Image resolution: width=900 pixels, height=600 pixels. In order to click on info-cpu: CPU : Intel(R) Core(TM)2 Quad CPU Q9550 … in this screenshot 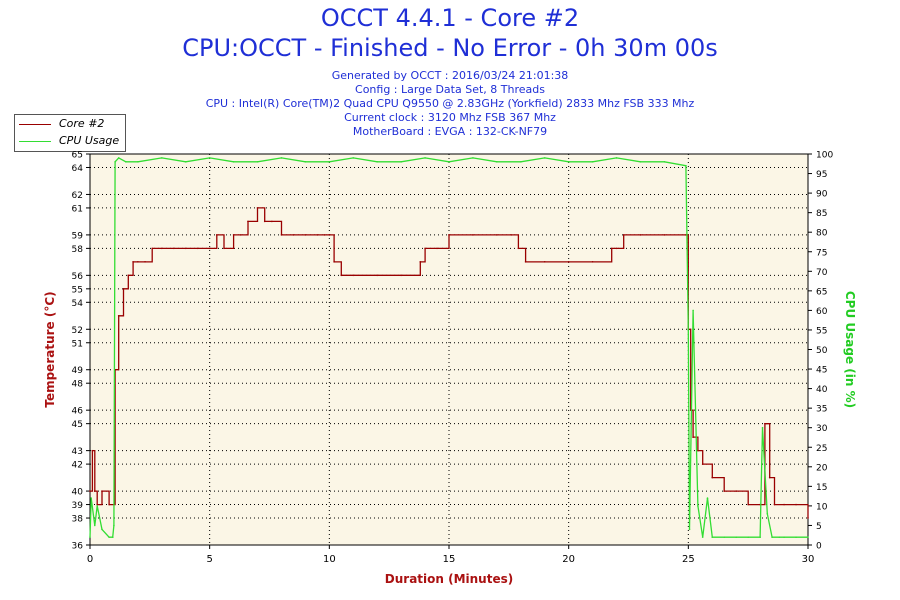, I will do `click(450, 103)`.